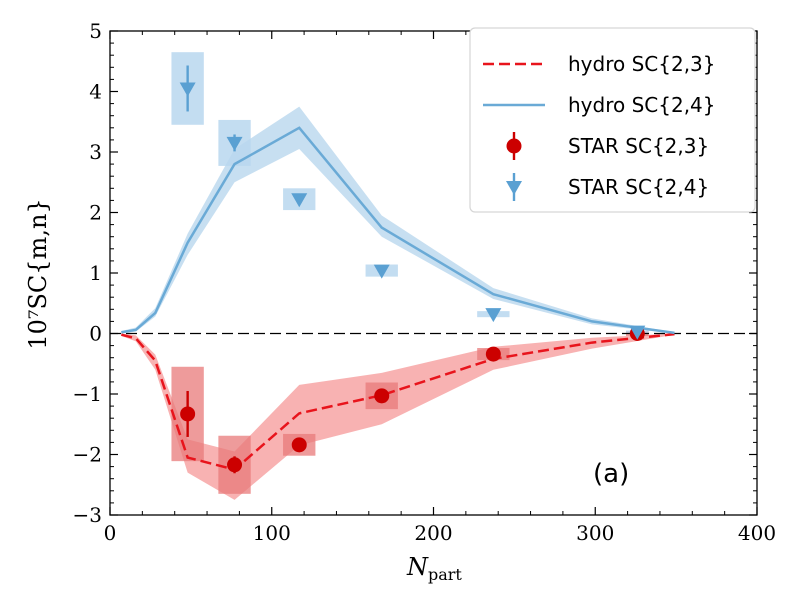  Describe the element at coordinates (638, 146) in the screenshot. I see `legend-label-star-sc23: STAR SC{2,3}` at that location.